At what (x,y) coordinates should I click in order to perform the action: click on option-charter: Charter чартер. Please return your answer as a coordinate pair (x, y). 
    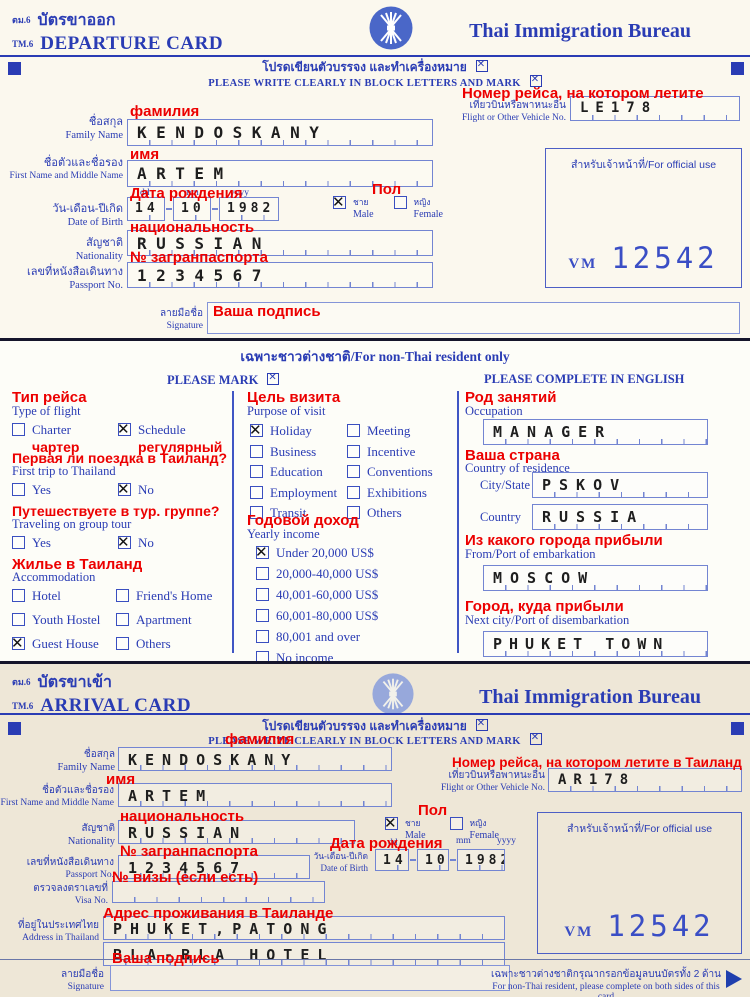
    Looking at the image, I should click on (65, 438).